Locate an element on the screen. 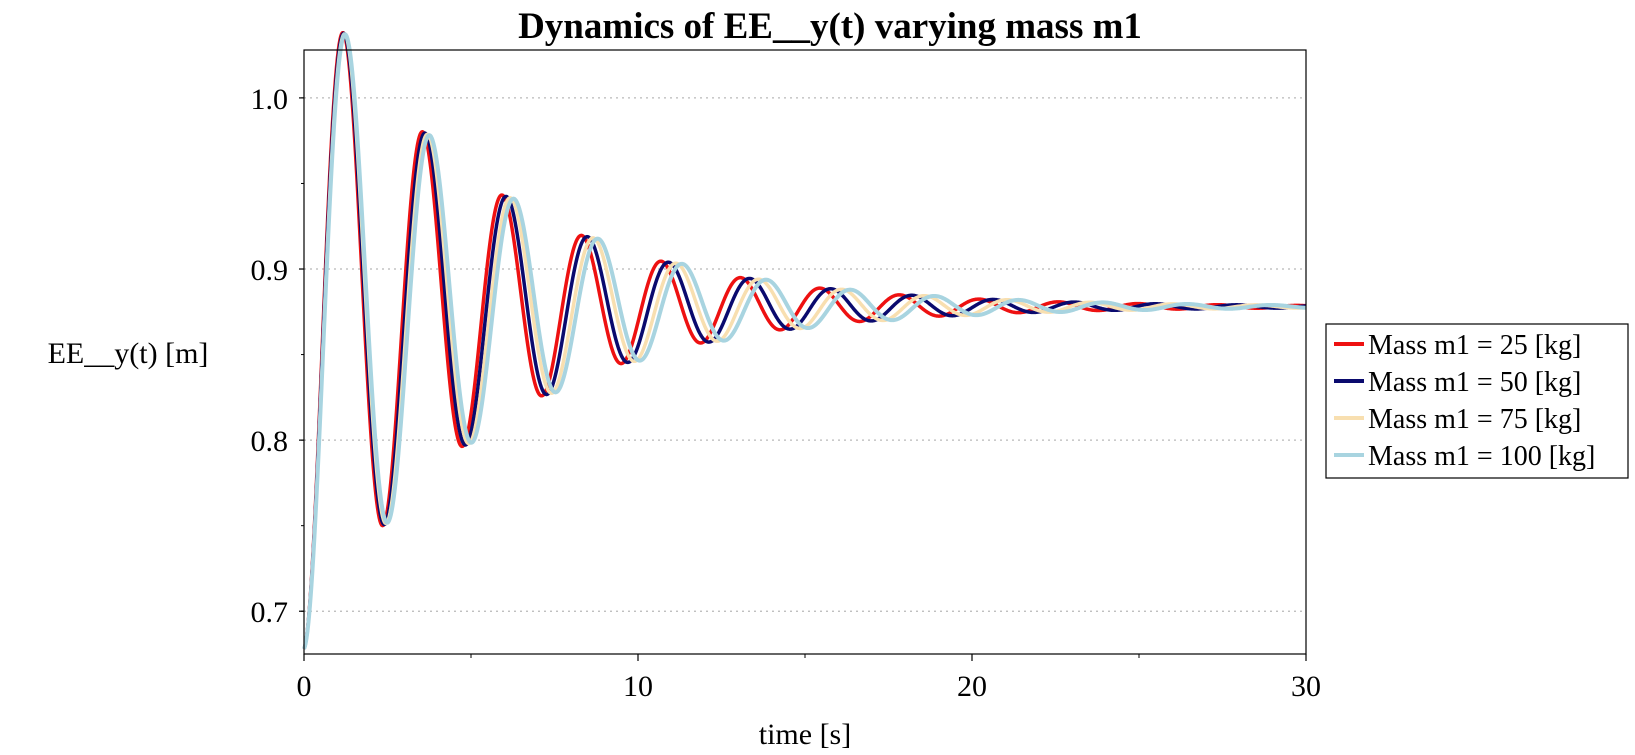 This screenshot has height=755, width=1635. y-tick-label-0: 0.7 is located at coordinates (270, 612).